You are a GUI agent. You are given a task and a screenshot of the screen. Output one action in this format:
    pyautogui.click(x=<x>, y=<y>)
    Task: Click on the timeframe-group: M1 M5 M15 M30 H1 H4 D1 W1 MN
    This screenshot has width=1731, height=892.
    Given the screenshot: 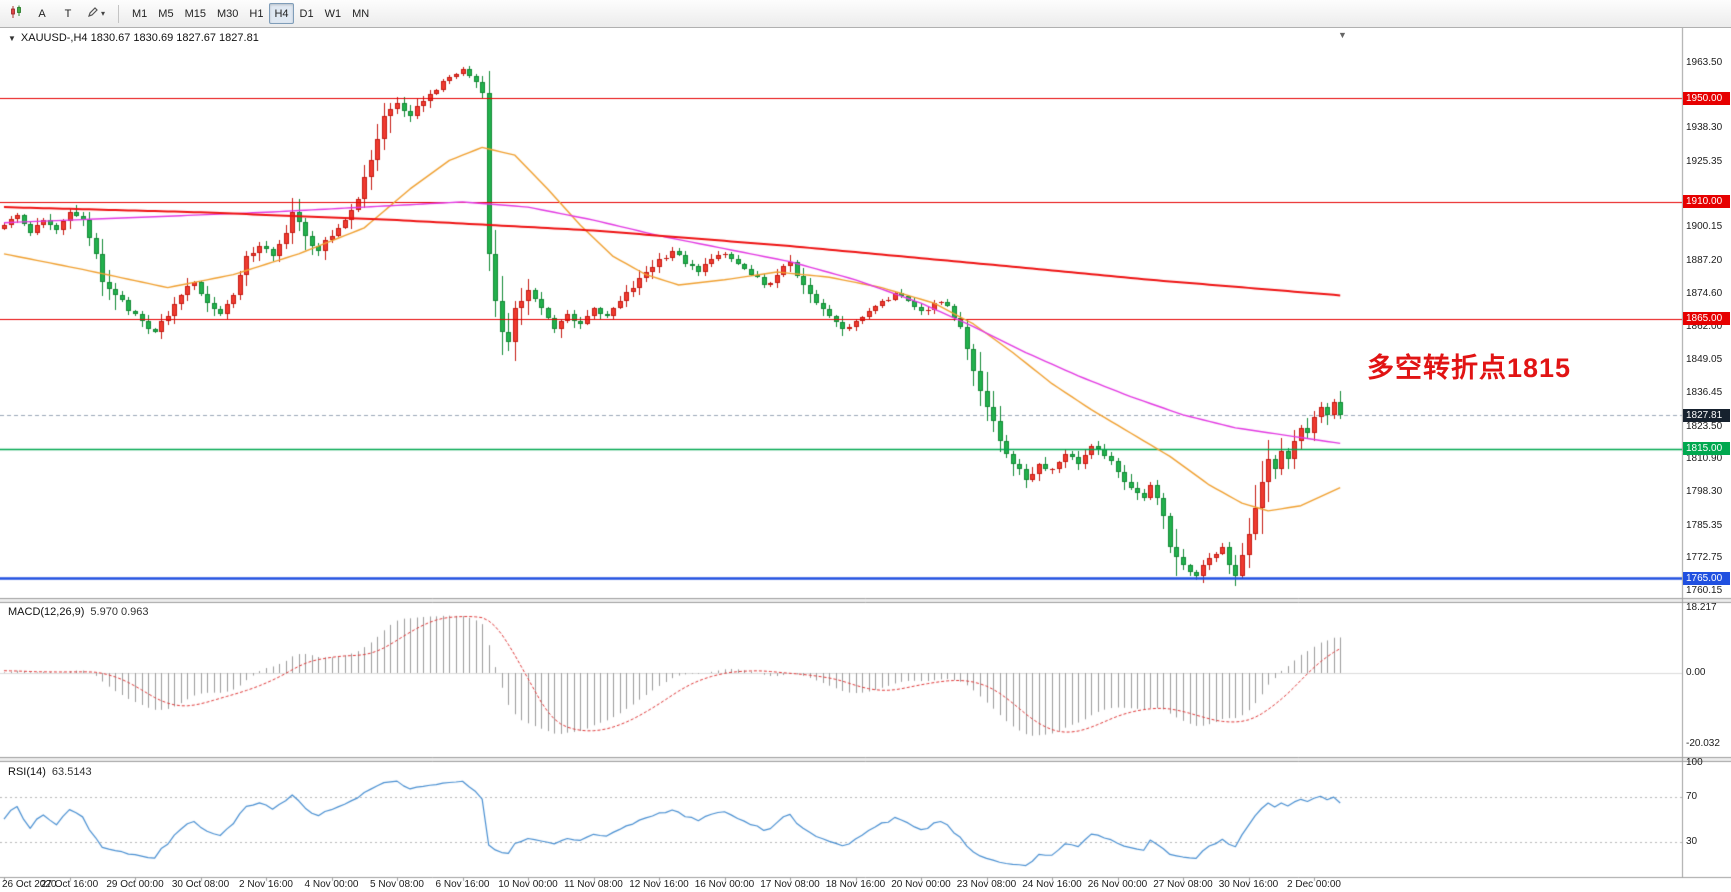 What is the action you would take?
    pyautogui.click(x=250, y=13)
    